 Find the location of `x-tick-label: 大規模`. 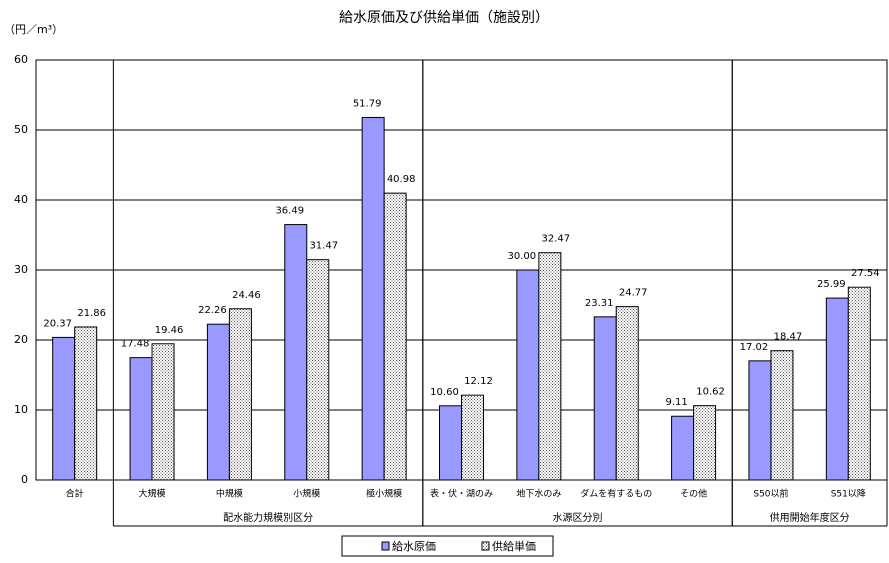

x-tick-label: 大規模 is located at coordinates (152, 494).